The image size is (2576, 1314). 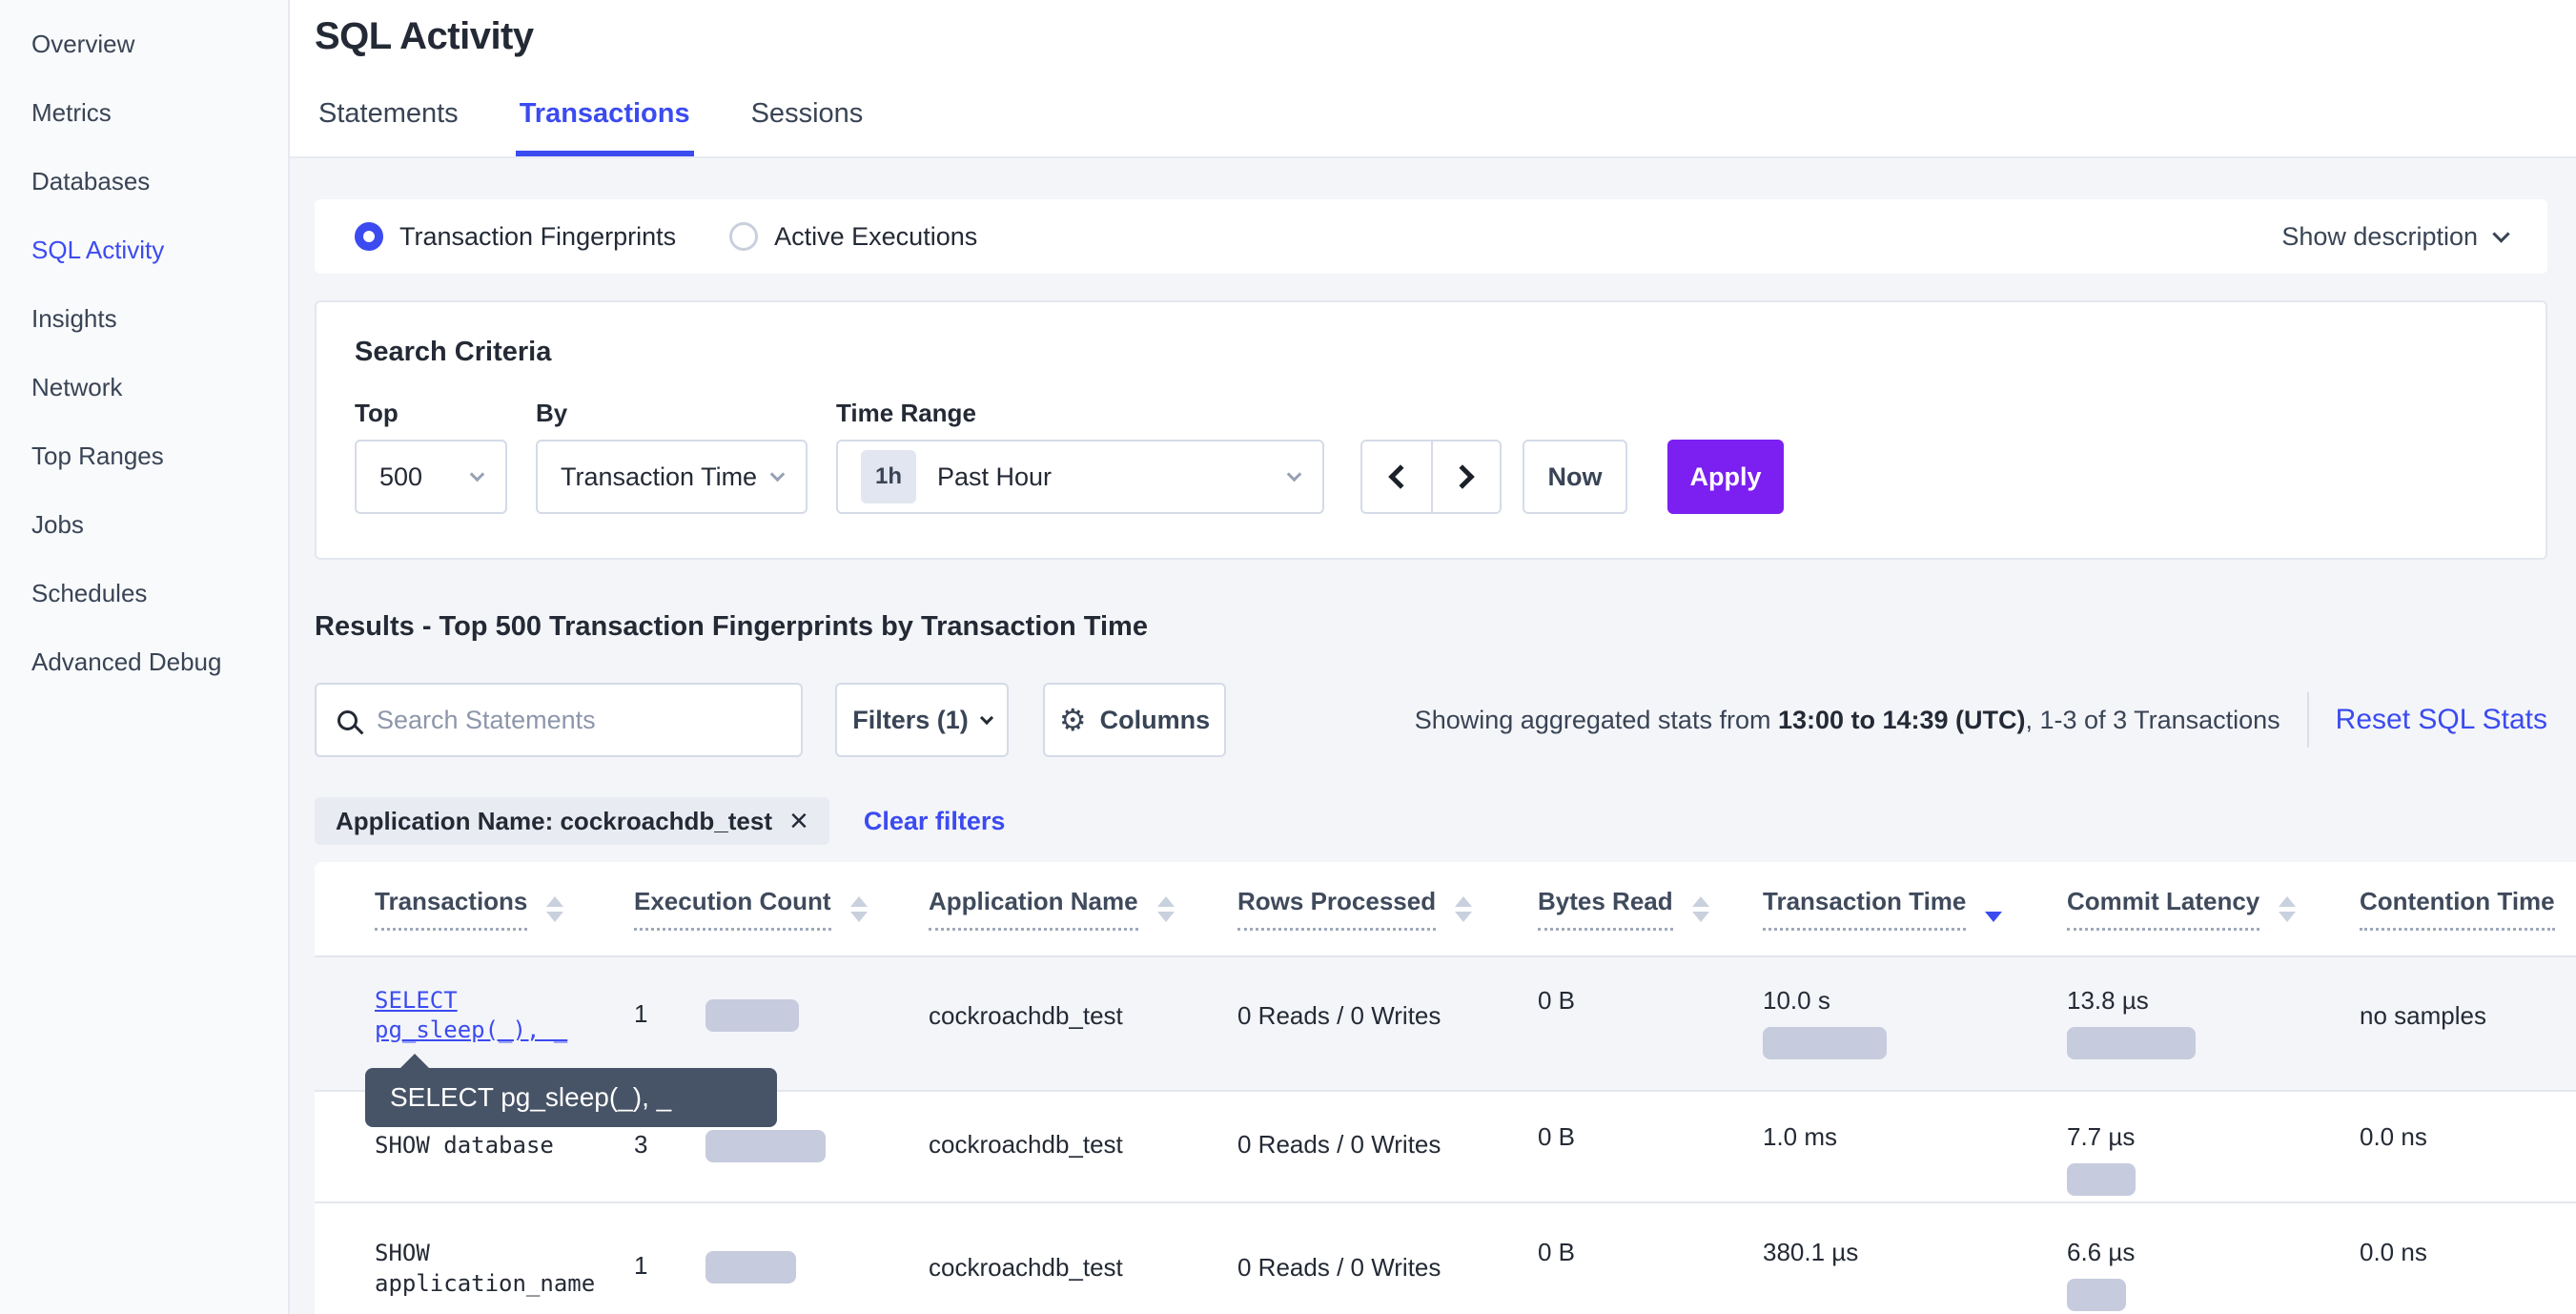 What do you see at coordinates (1026, 1144) in the screenshot?
I see `application-name-cell: cockroachdb_test` at bounding box center [1026, 1144].